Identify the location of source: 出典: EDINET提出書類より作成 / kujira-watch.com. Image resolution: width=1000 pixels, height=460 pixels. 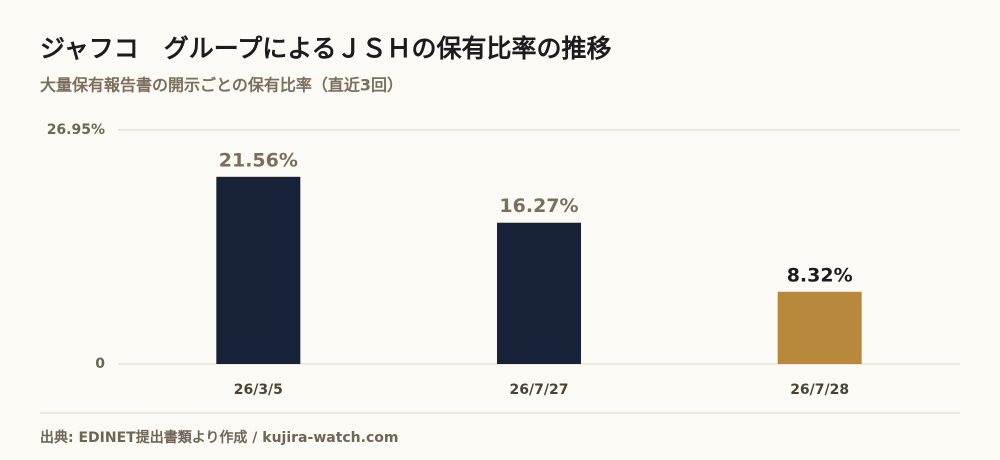
(219, 437).